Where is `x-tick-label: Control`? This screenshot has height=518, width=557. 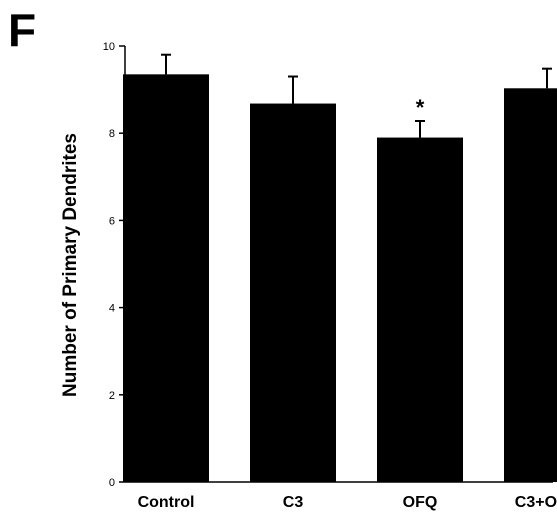 x-tick-label: Control is located at coordinates (166, 502).